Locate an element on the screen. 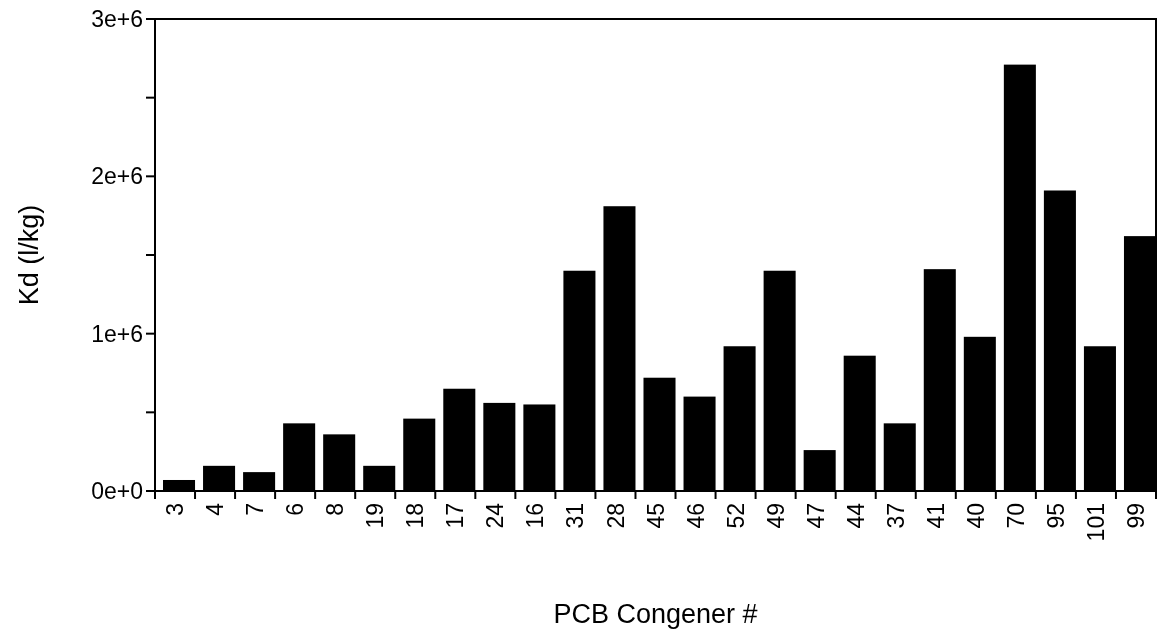  x-axis-title: PCB Congener # is located at coordinates (655, 614).